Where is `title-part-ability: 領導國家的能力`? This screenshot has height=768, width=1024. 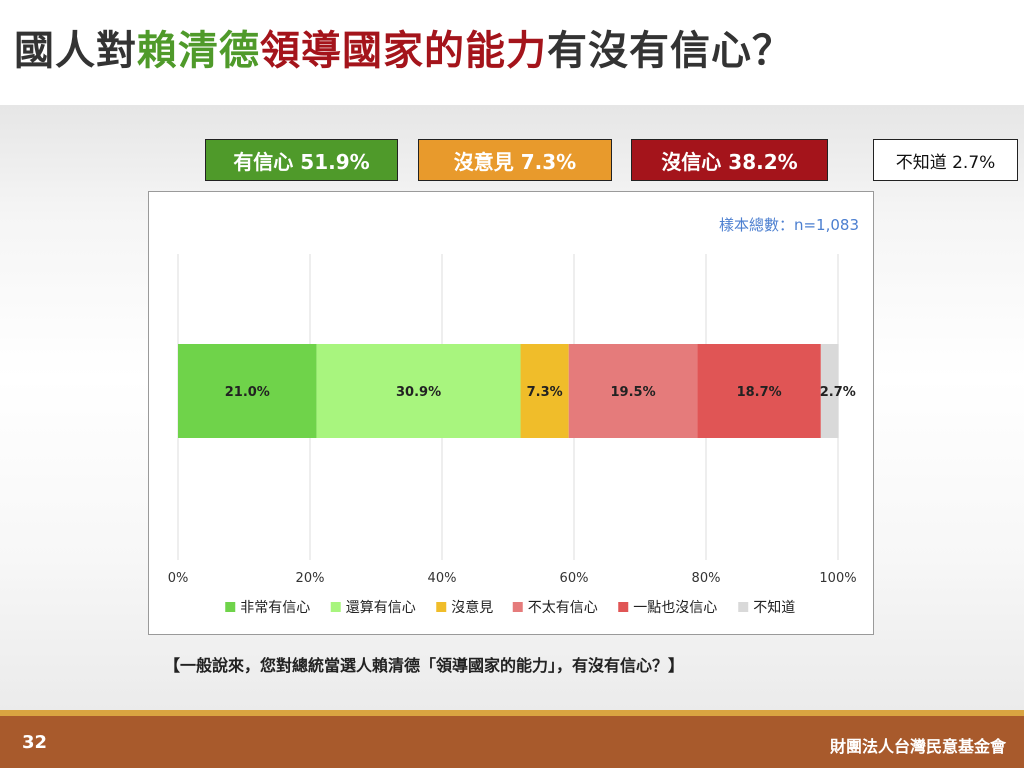 title-part-ability: 領導國家的能力 is located at coordinates (403, 51).